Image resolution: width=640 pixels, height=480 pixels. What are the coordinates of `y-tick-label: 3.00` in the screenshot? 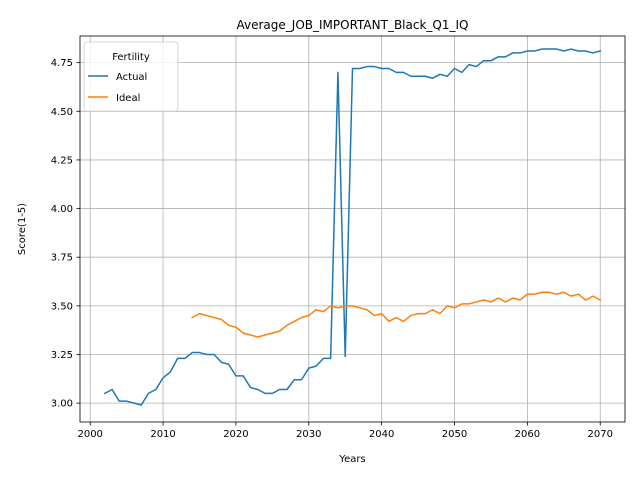 It's located at (62, 404).